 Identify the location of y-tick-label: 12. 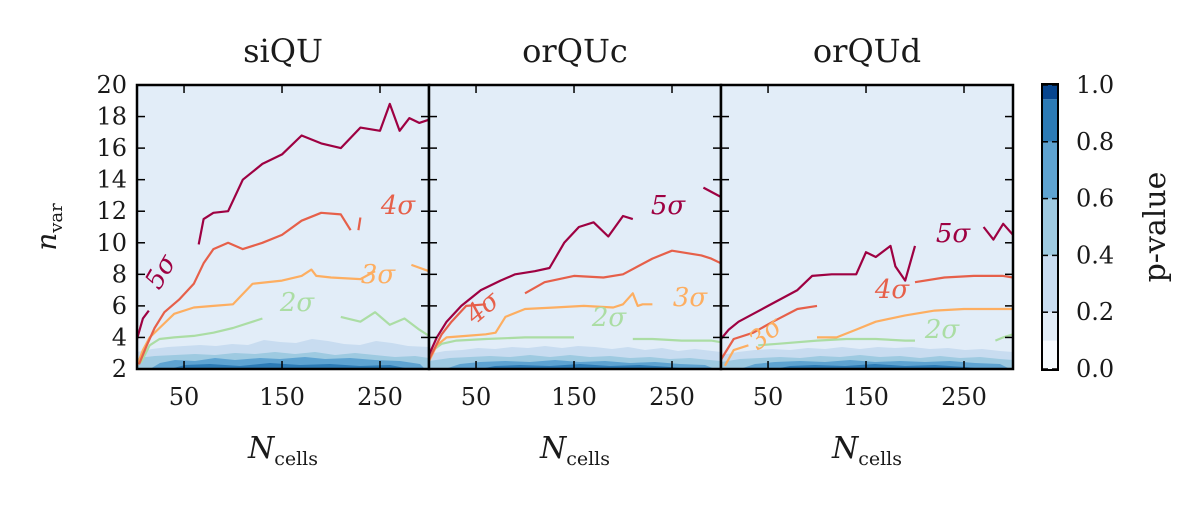
(111, 211).